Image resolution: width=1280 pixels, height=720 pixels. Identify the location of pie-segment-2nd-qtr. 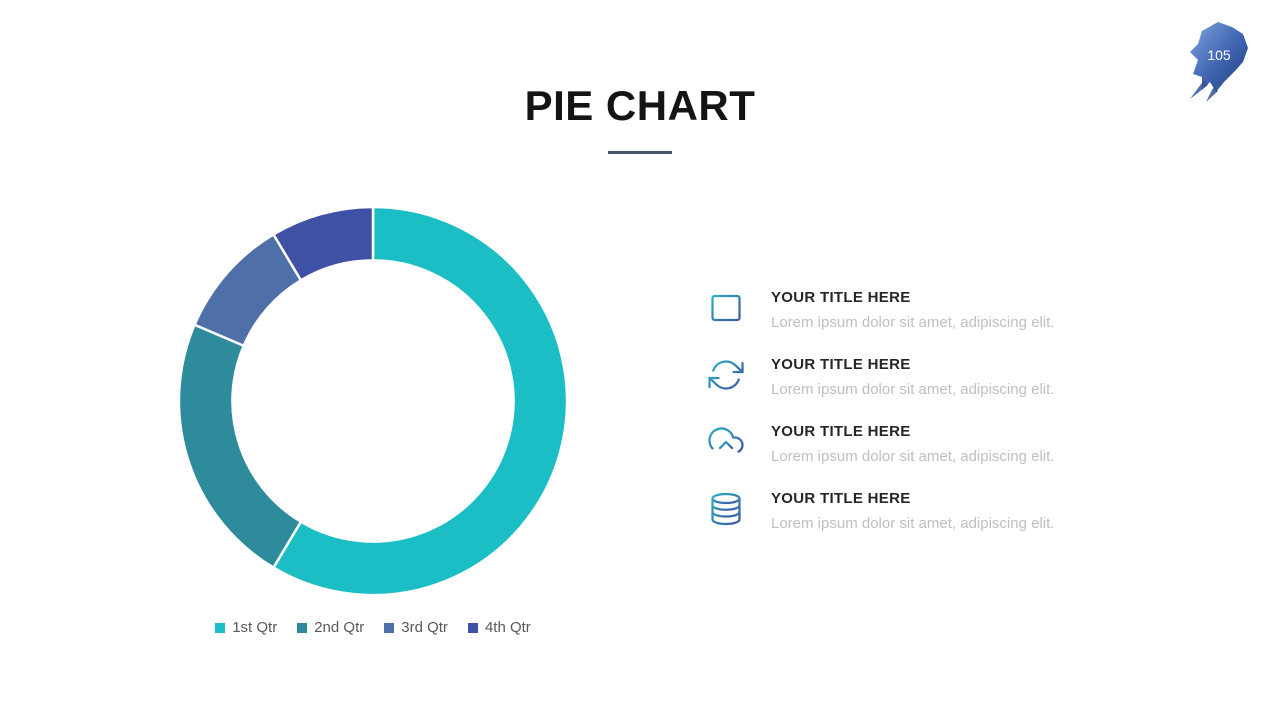
(240, 446).